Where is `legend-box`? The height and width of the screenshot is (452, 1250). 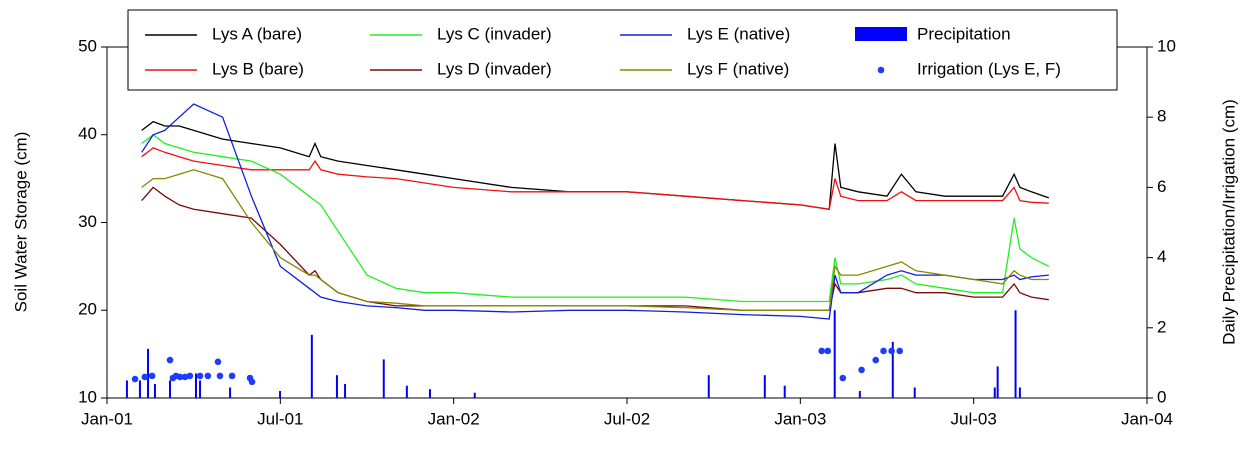
legend-box is located at coordinates (622, 50).